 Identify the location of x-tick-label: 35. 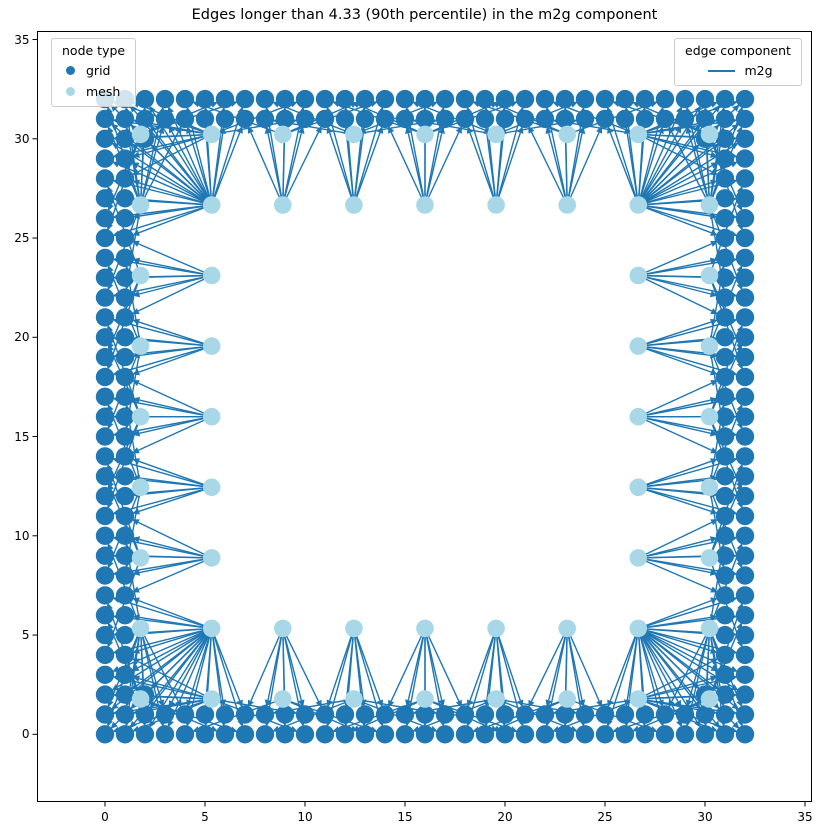
(805, 817).